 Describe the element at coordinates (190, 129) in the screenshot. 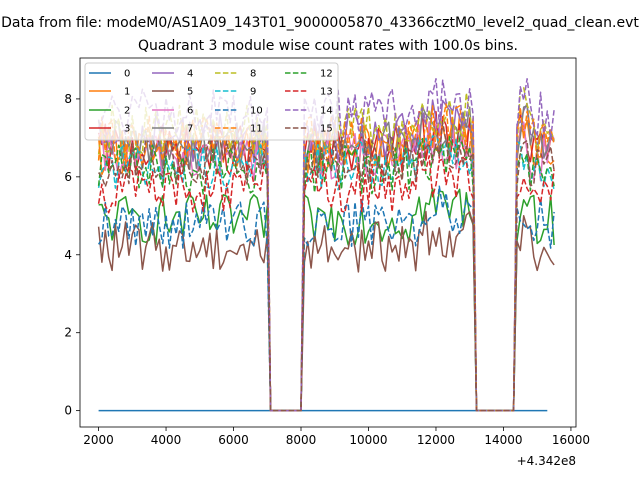

I see `legend-label: 7` at that location.